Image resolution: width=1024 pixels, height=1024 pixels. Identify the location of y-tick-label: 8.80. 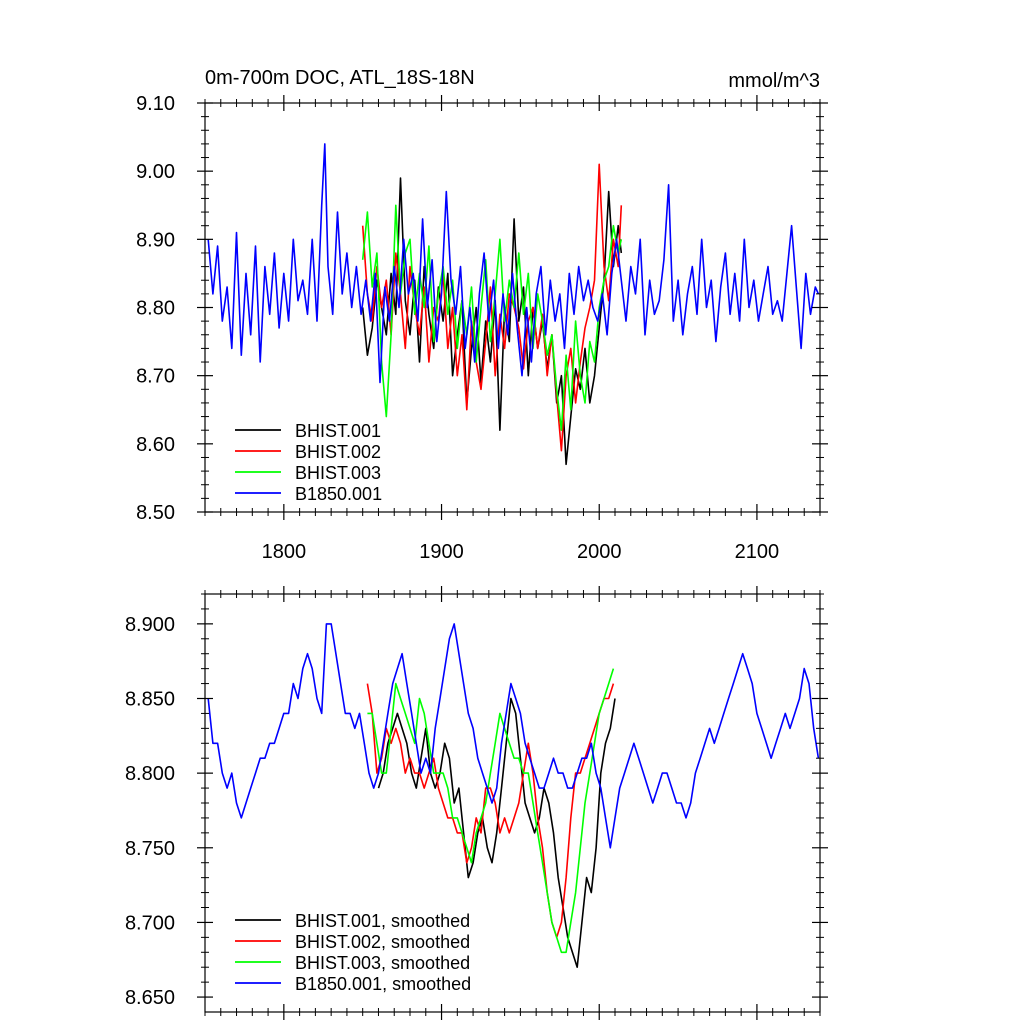
(155, 309).